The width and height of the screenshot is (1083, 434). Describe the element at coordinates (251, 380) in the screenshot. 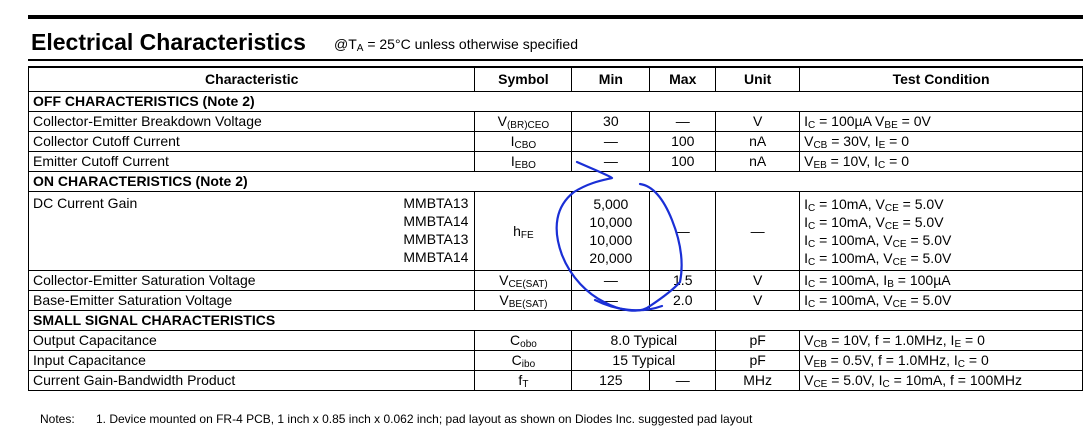

I see `characteristic-name: Current Gain-Bandwidth Product` at that location.